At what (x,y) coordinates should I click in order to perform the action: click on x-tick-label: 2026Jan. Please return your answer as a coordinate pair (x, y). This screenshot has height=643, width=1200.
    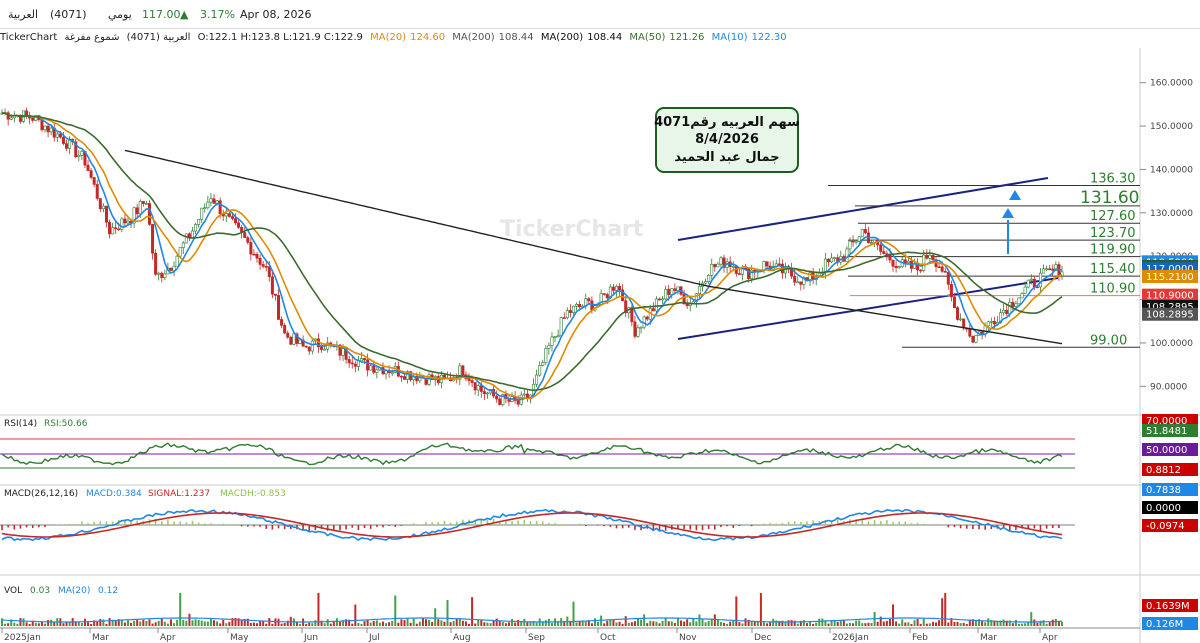
    Looking at the image, I should click on (850, 638).